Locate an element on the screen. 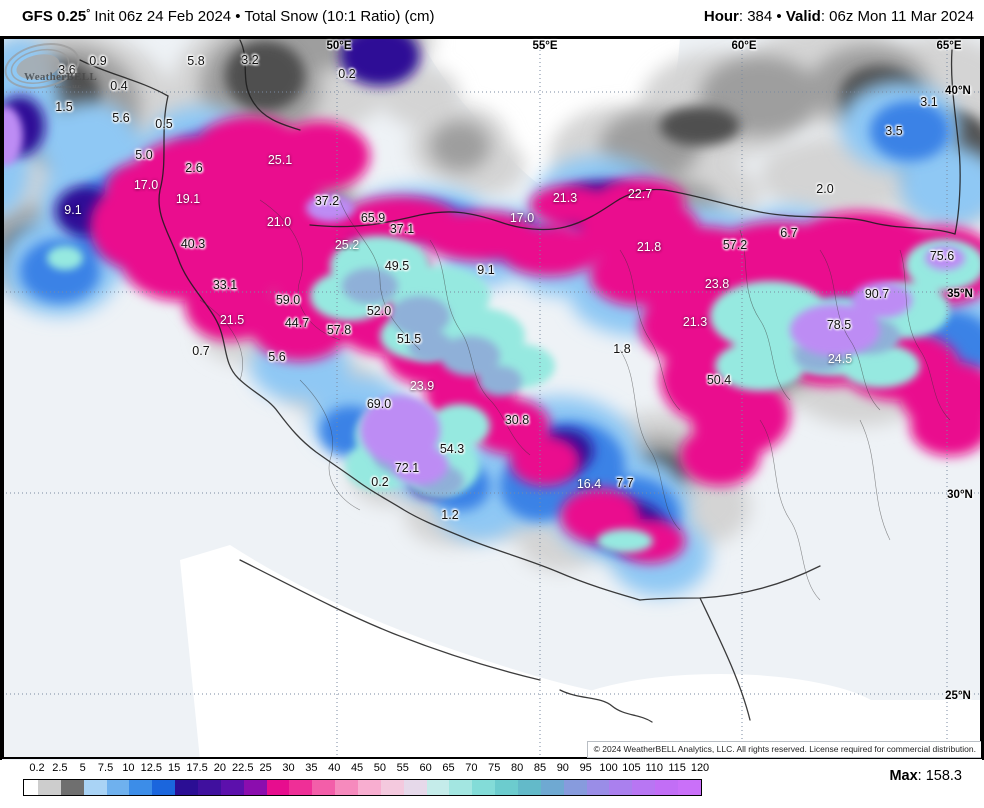 Image resolution: width=984 pixels, height=808 pixels. colorbar is located at coordinates (362, 787).